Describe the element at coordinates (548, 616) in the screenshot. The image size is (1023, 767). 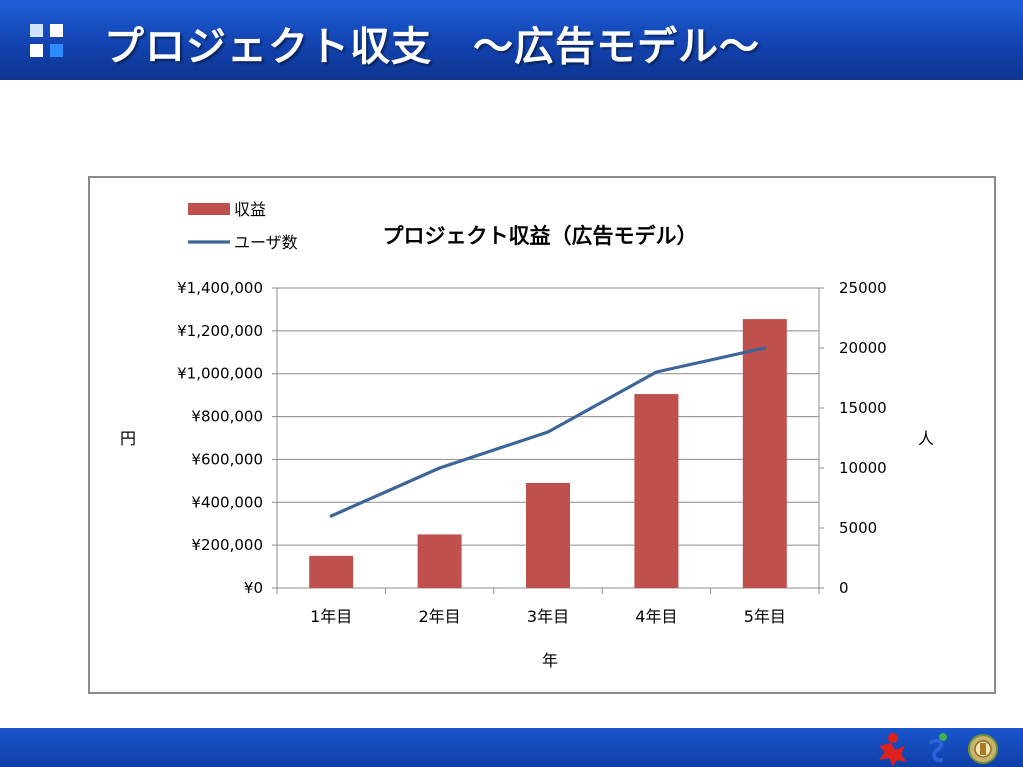
I see `x-tick-label: 3年目` at that location.